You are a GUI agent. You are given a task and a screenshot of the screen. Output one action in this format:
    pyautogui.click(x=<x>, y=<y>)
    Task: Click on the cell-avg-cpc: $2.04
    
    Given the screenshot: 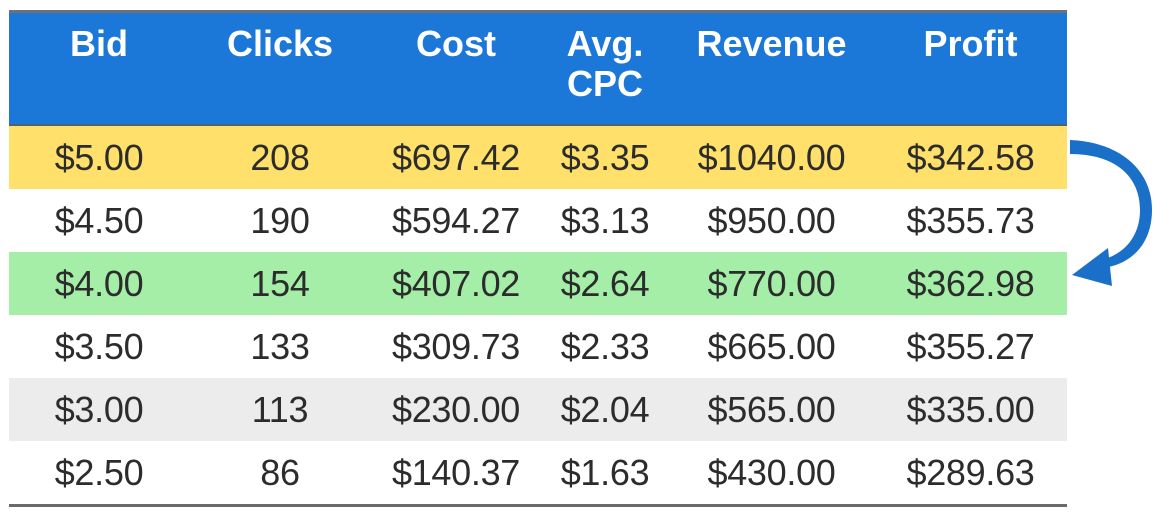 What is the action you would take?
    pyautogui.click(x=605, y=409)
    